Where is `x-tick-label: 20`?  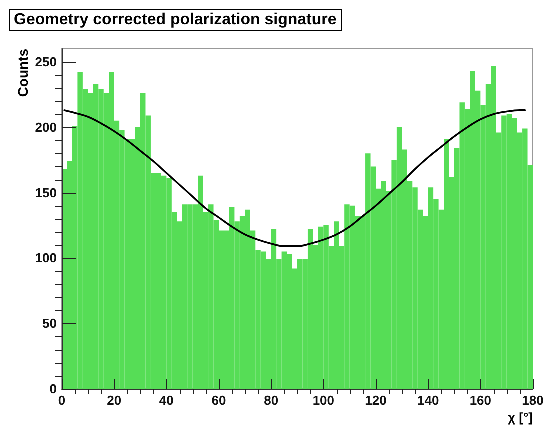 x-tick-label: 20 is located at coordinates (114, 400).